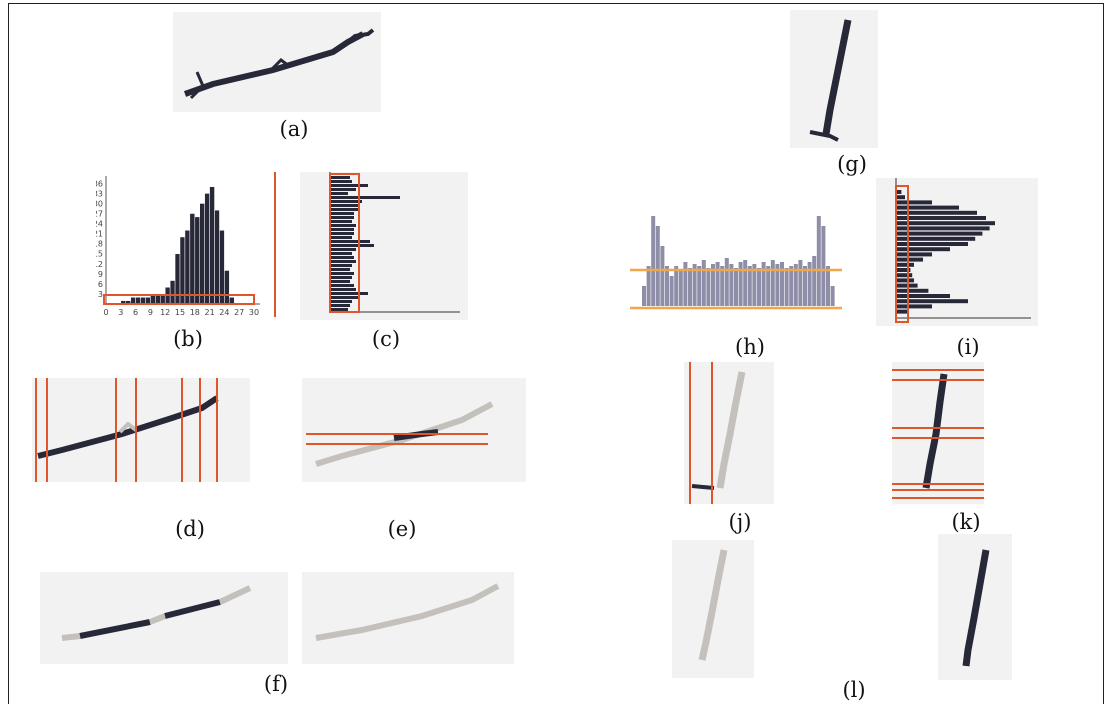 The image size is (1110, 706). Describe the element at coordinates (188, 339) in the screenshot. I see `caption-b: (b)` at that location.